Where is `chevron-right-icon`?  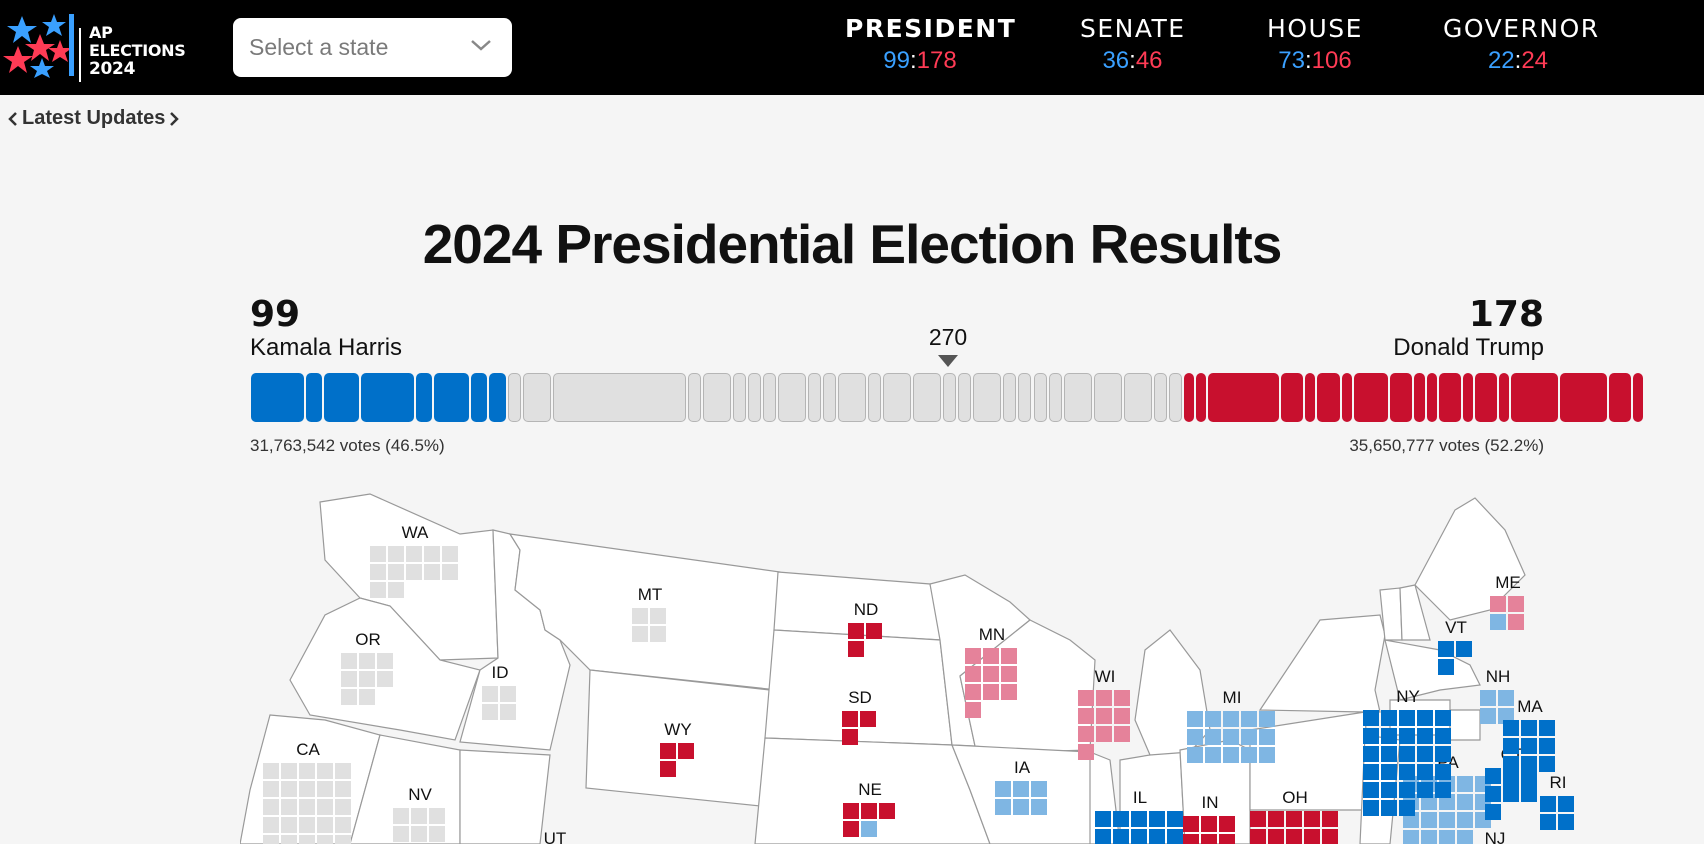
chevron-right-icon is located at coordinates (174, 119).